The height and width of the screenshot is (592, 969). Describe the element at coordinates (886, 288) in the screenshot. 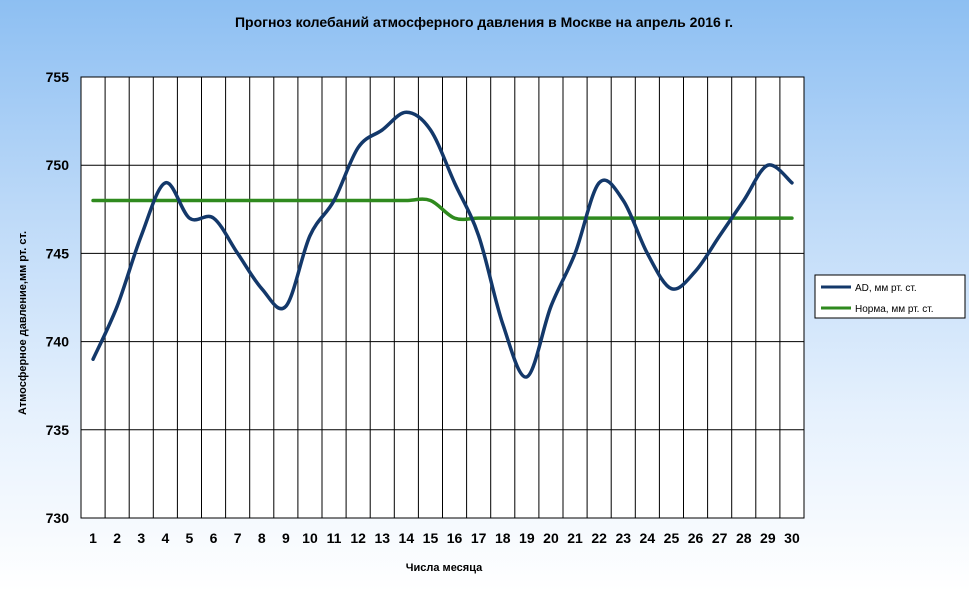

I see `legend-label-ad: AD, мм рт. ст.` at that location.